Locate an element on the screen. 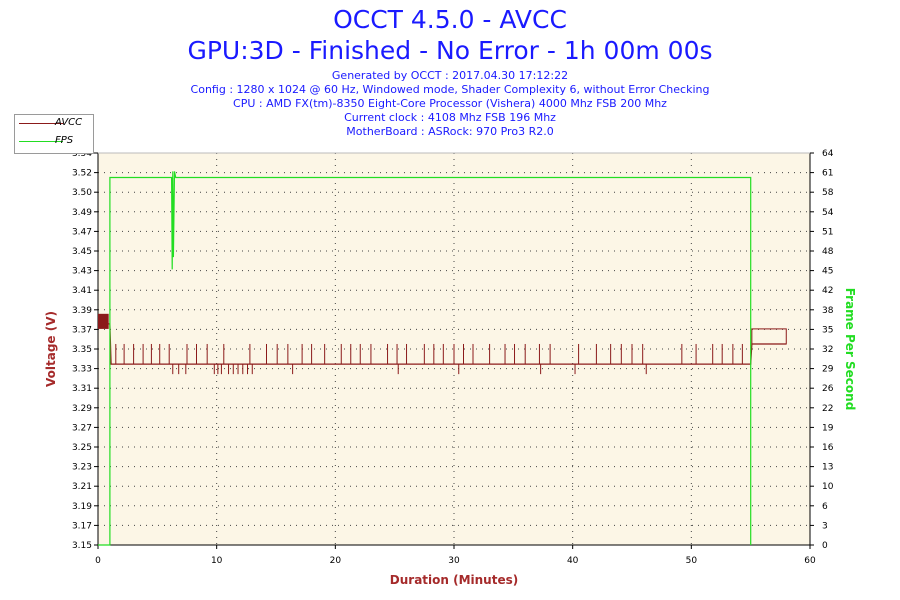 The width and height of the screenshot is (900, 600). y-tick-label: 3.15 is located at coordinates (82, 546).